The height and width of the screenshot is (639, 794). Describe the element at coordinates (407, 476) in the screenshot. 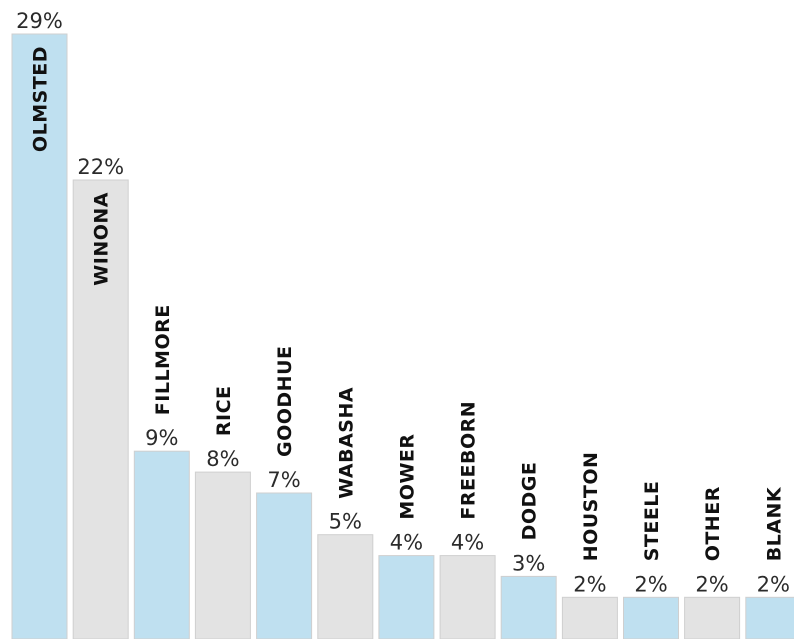

I see `category-label-mower: MOWER` at that location.